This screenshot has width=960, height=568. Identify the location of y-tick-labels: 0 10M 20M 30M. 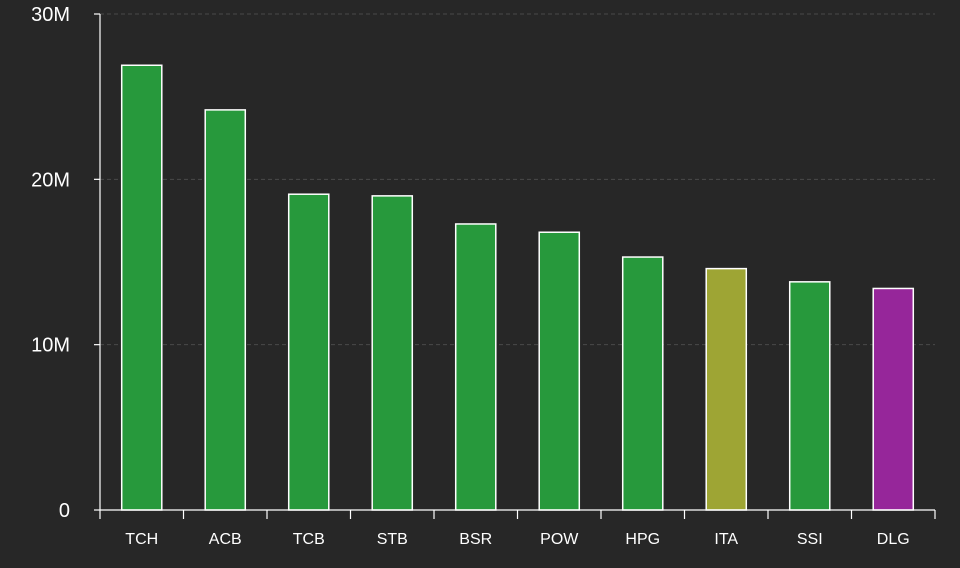
(65, 263).